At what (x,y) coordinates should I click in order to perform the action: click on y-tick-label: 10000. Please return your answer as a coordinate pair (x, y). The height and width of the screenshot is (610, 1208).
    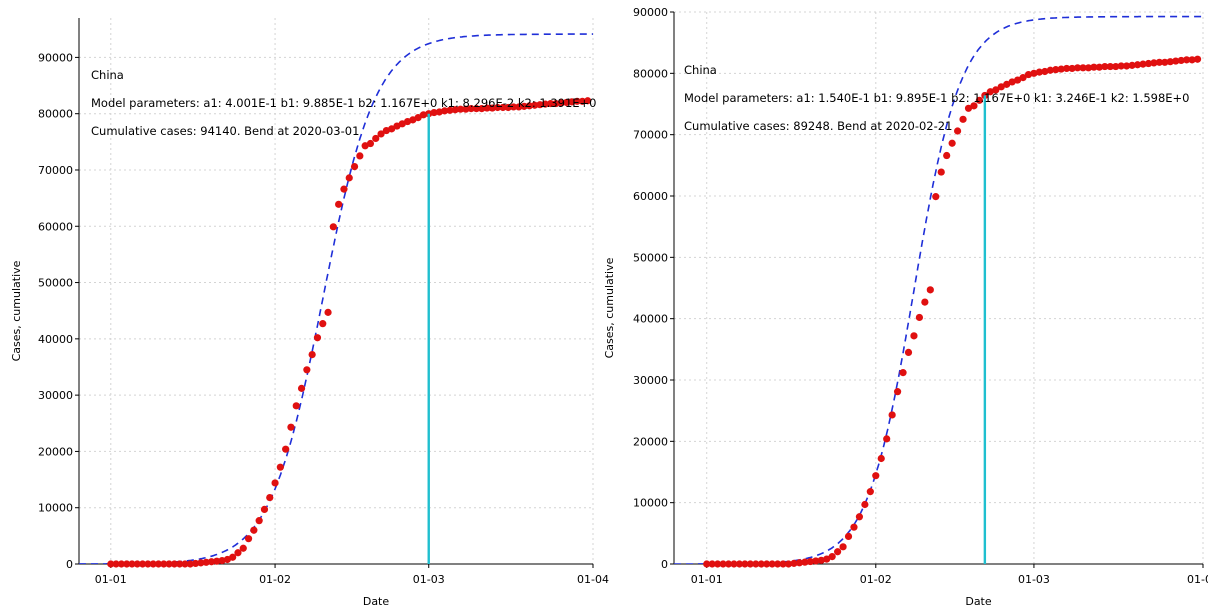
    Looking at the image, I should click on (55, 508).